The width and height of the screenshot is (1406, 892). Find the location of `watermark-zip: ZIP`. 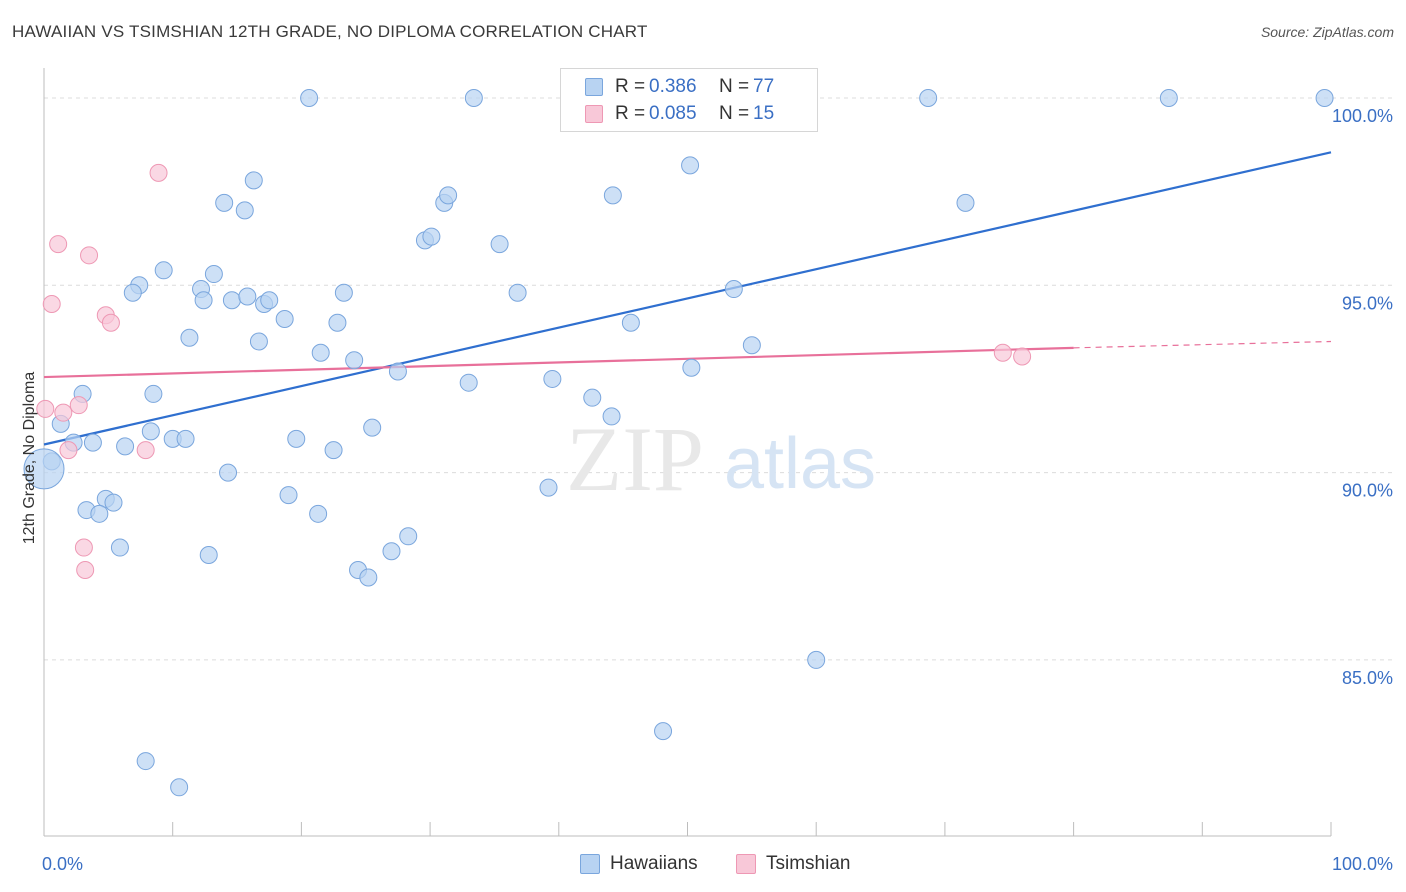

watermark-zip: ZIP is located at coordinates (635, 459).